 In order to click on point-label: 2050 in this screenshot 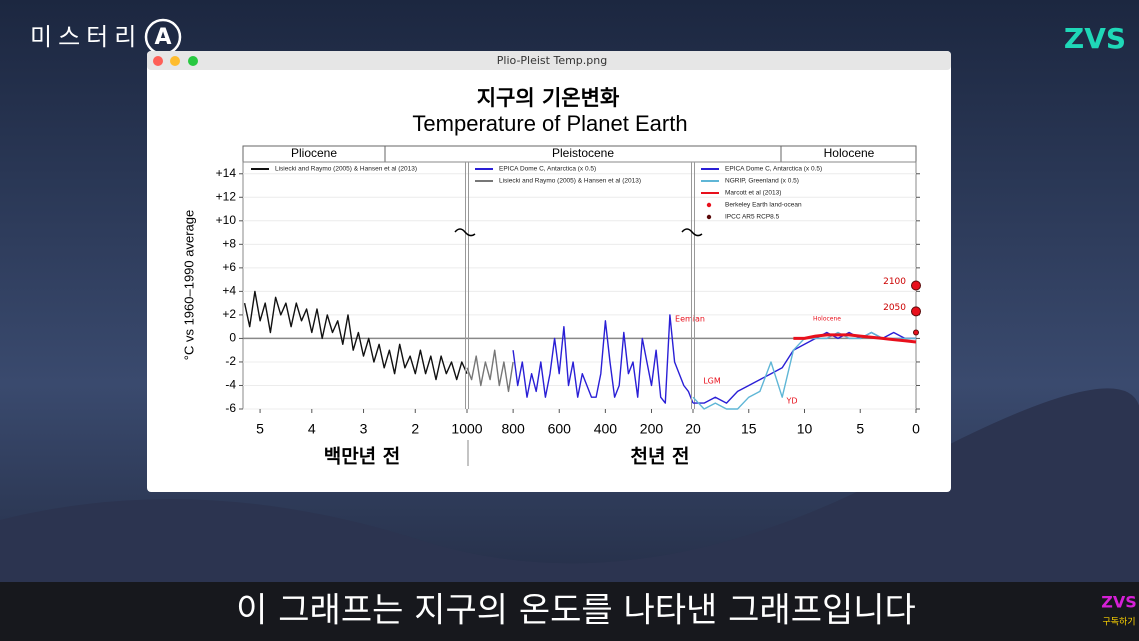, I will do `click(894, 308)`.